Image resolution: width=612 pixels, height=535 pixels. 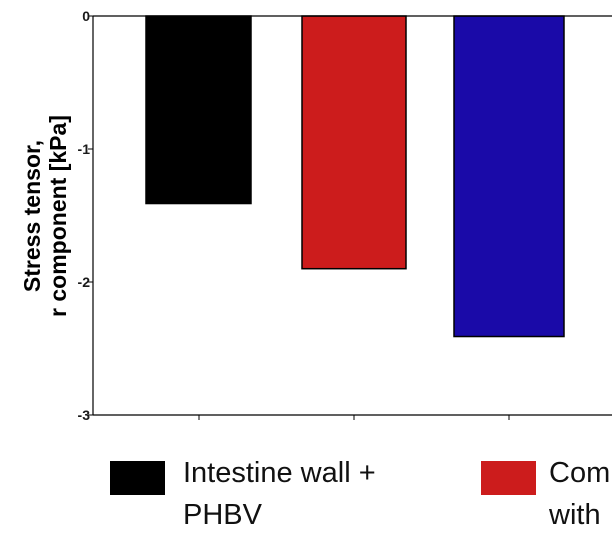 I want to click on legend: Intestine wall + PHBV Com with, so click(x=360, y=494).